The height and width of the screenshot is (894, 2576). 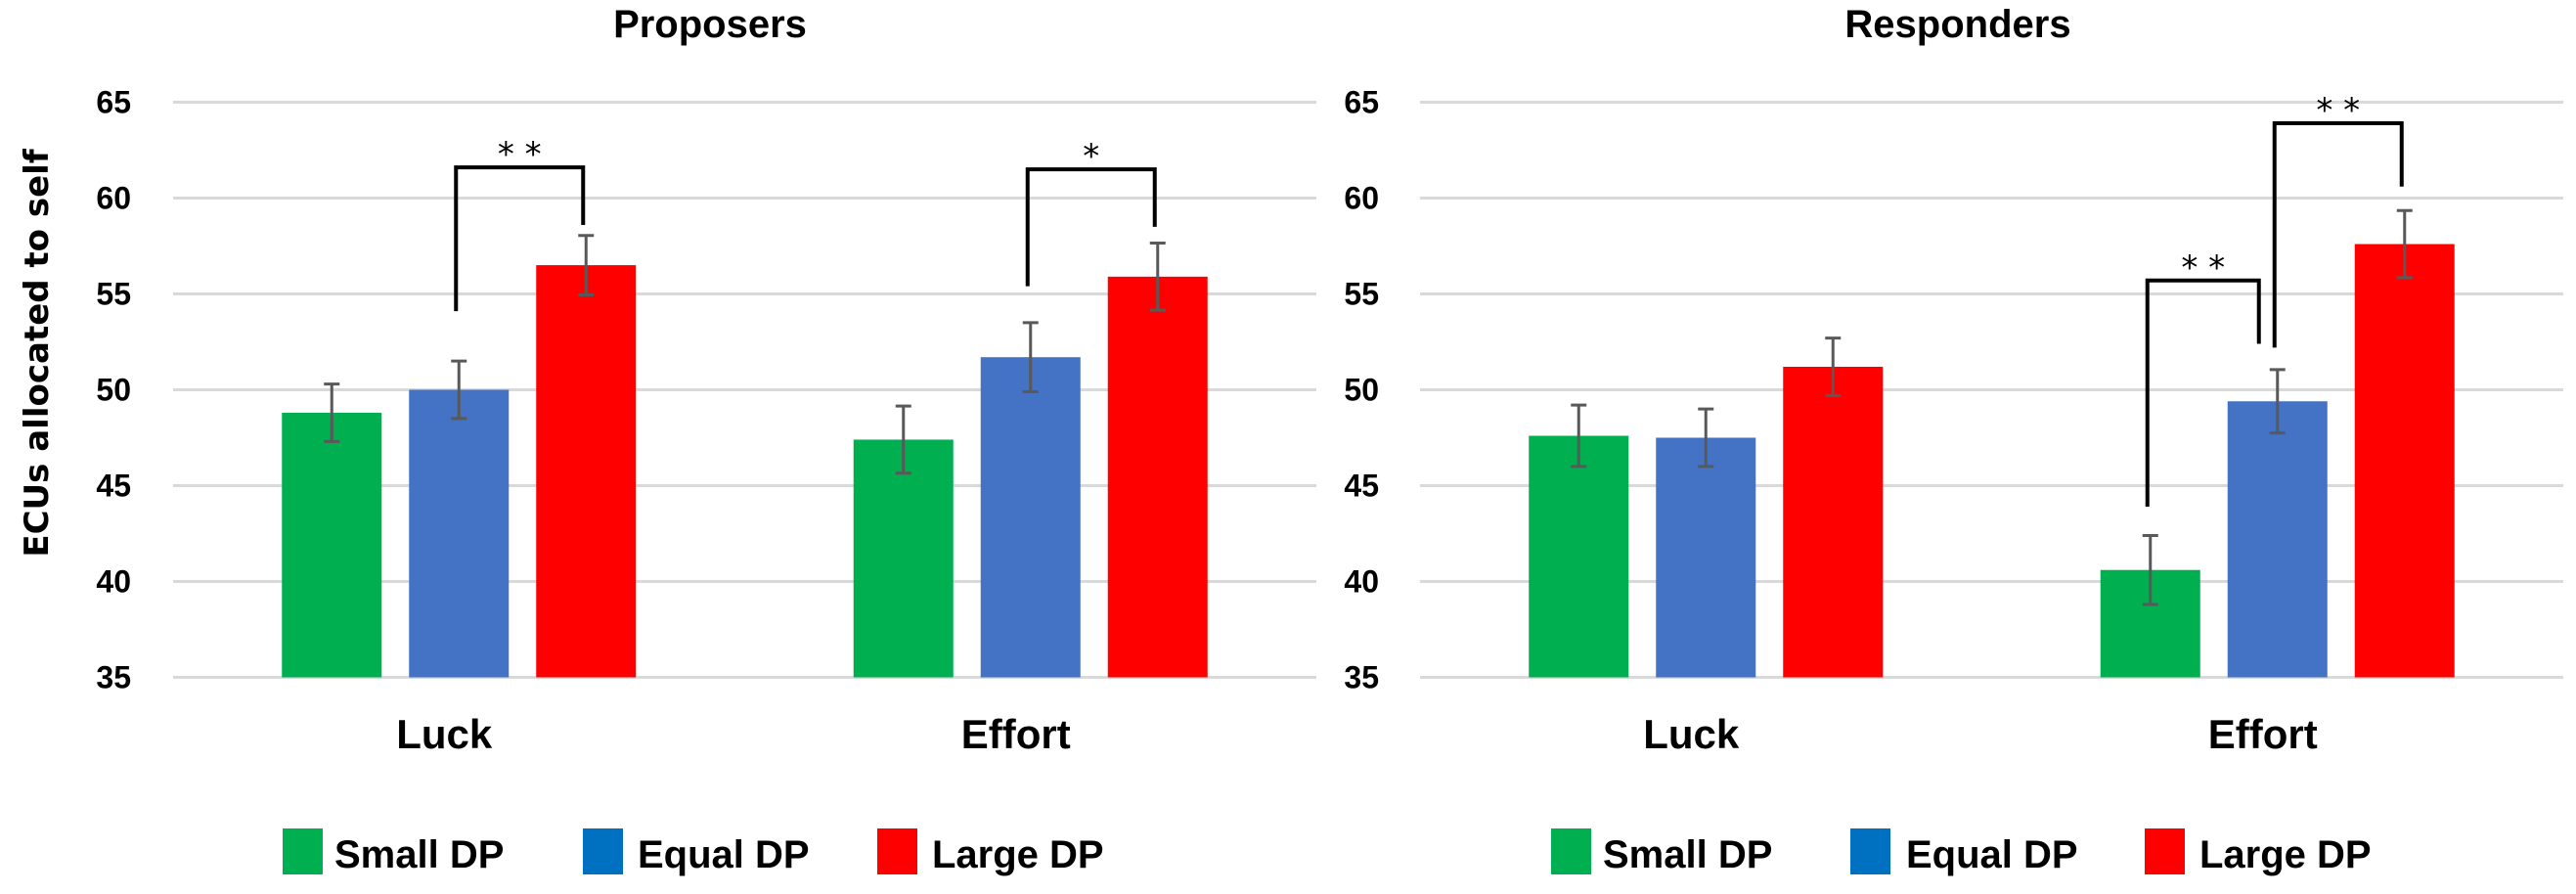 What do you see at coordinates (1091, 156) in the screenshot?
I see `significance-label: *` at bounding box center [1091, 156].